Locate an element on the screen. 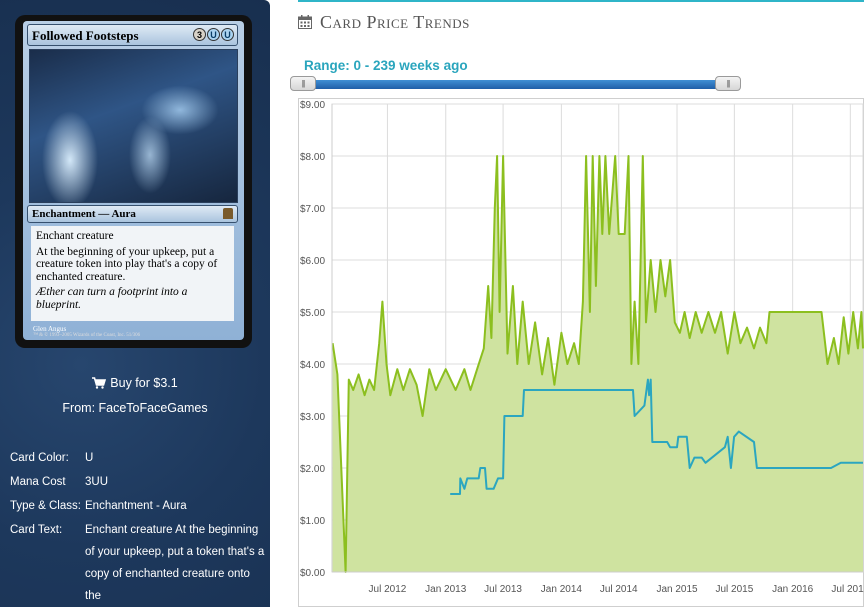 The width and height of the screenshot is (864, 607). card-rules-text: Enchant creature is located at coordinates (75, 236).